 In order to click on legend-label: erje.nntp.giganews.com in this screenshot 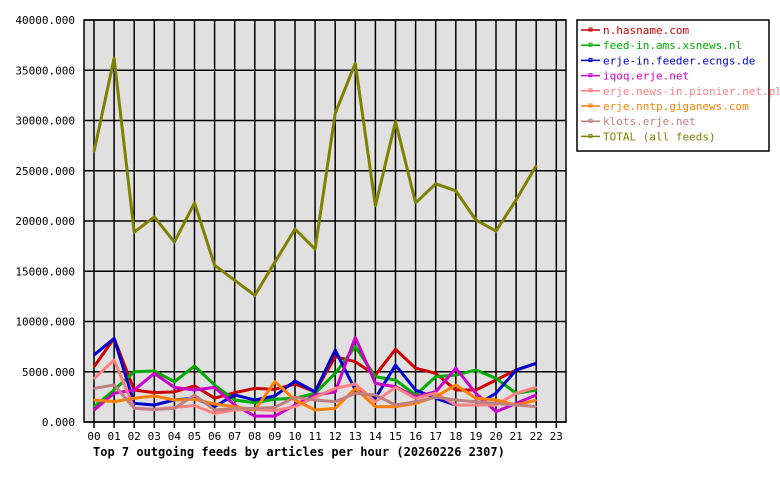, I will do `click(676, 106)`.